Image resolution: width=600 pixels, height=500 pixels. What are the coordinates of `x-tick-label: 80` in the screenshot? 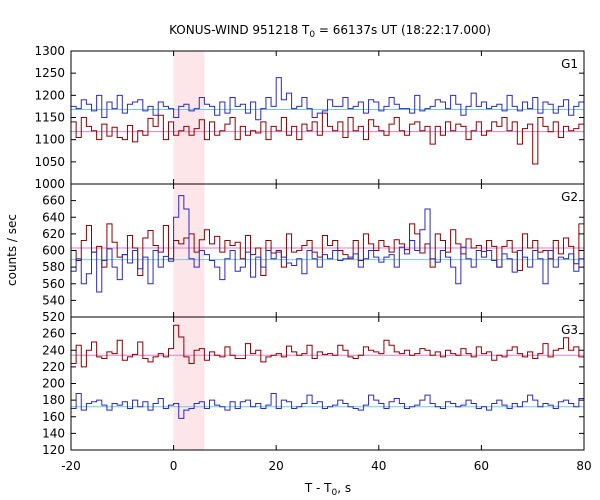 It's located at (583, 466).